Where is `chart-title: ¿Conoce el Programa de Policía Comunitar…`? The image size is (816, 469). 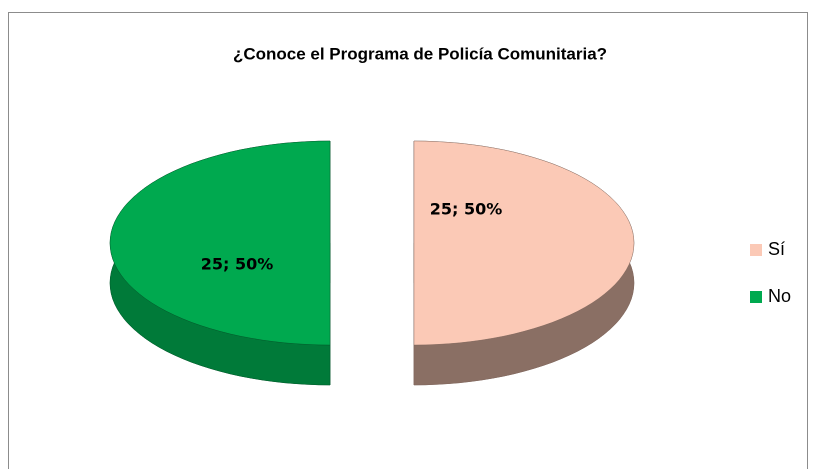
chart-title: ¿Conoce el Programa de Policía Comunitar… is located at coordinates (420, 53).